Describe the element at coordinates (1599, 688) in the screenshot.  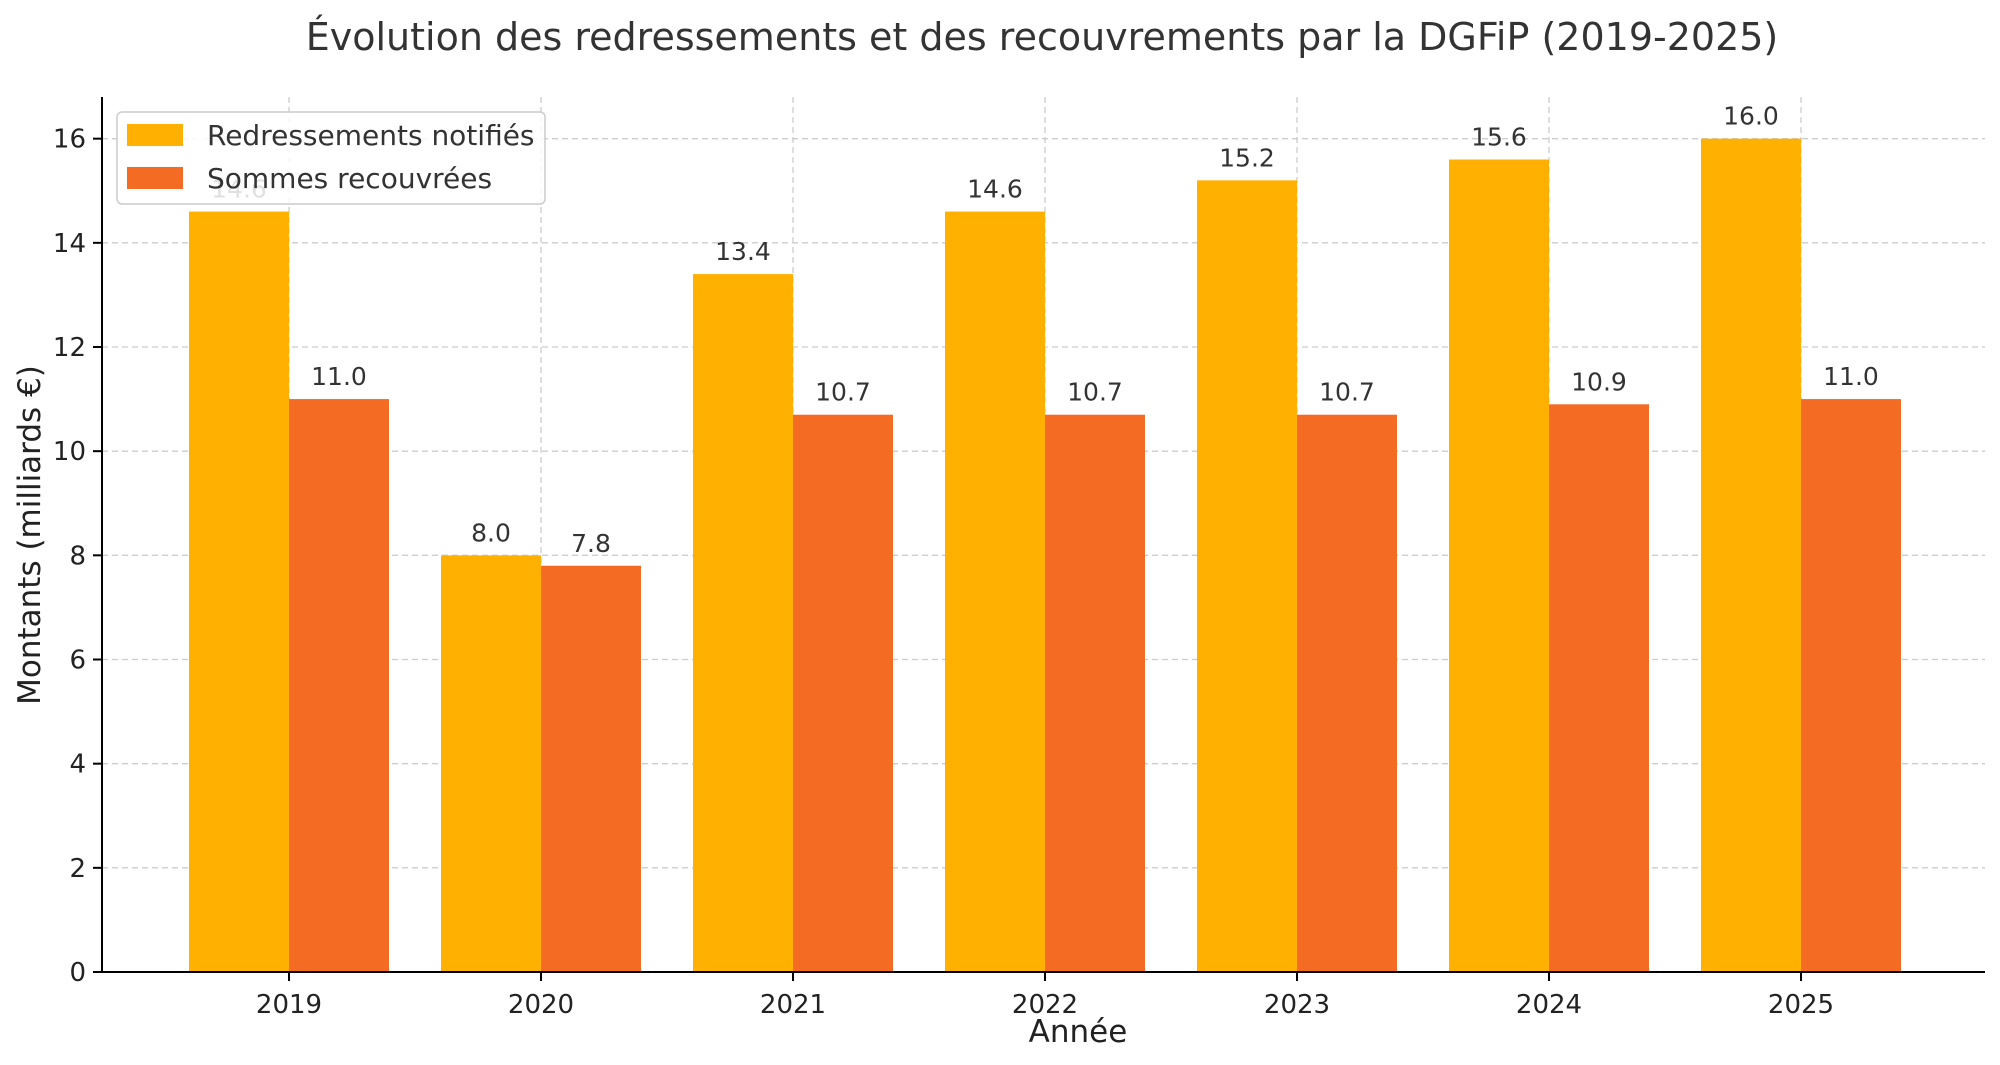
I see `bar-recouvrees-2024` at that location.